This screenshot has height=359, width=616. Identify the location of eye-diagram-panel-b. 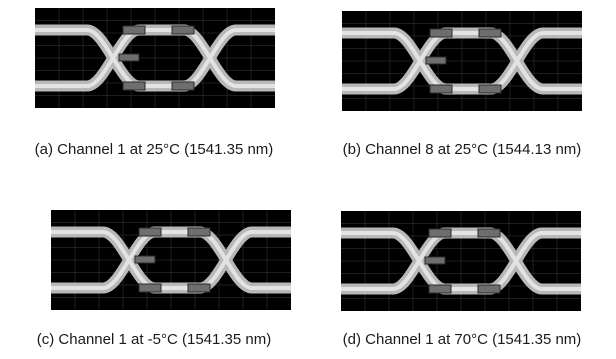
(462, 61).